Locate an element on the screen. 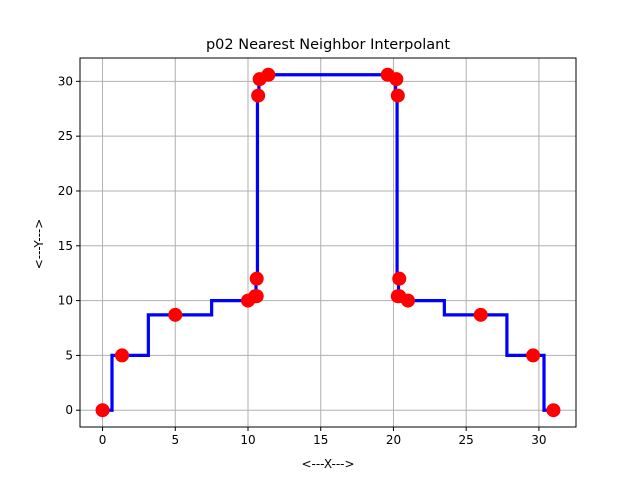 This screenshot has height=480, width=640. x-tick-label: 30 is located at coordinates (538, 440).